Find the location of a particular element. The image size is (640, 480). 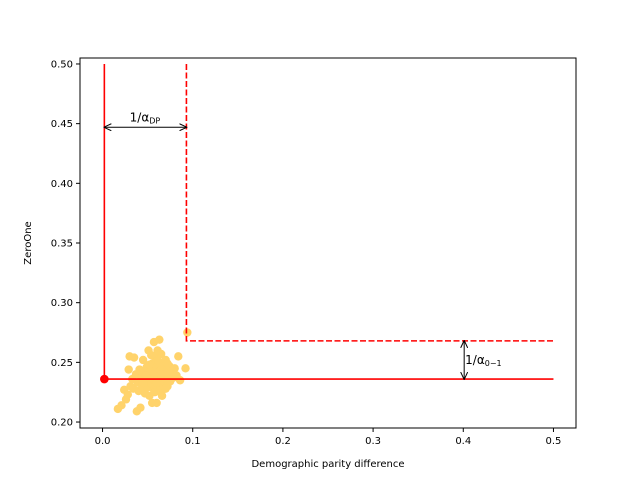

y-tick-label: 0.35 is located at coordinates (62, 244).